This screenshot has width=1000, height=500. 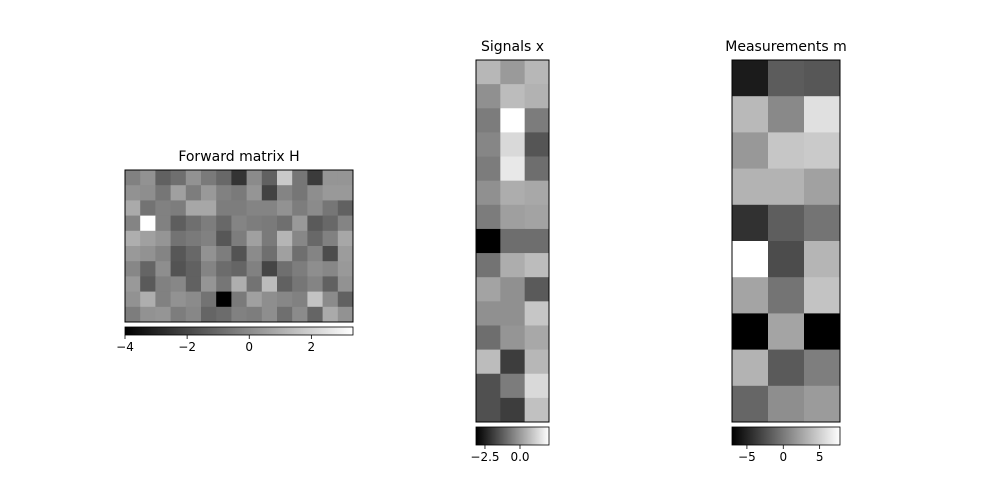 I want to click on chart-title: Signals x, so click(x=512, y=47).